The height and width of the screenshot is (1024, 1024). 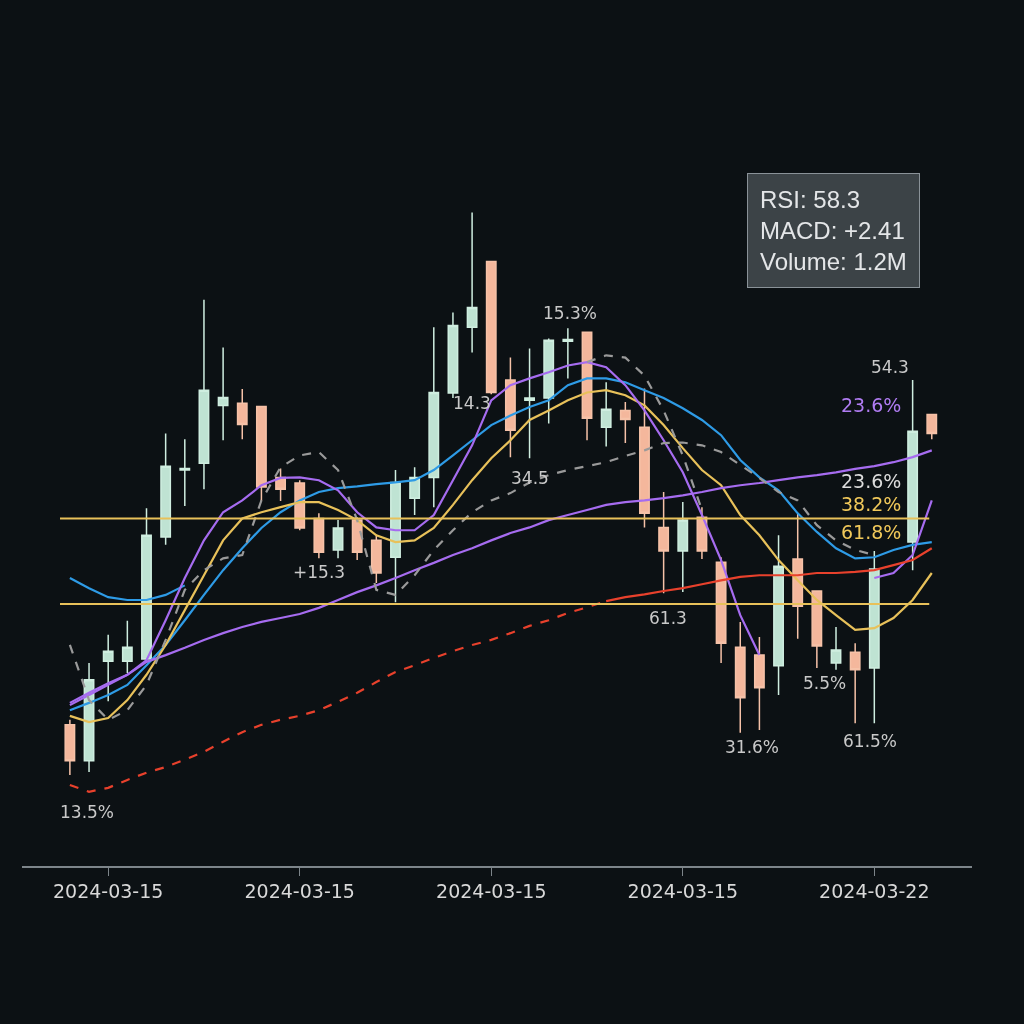 What do you see at coordinates (752, 747) in the screenshot?
I see `annotation: 31.6%` at bounding box center [752, 747].